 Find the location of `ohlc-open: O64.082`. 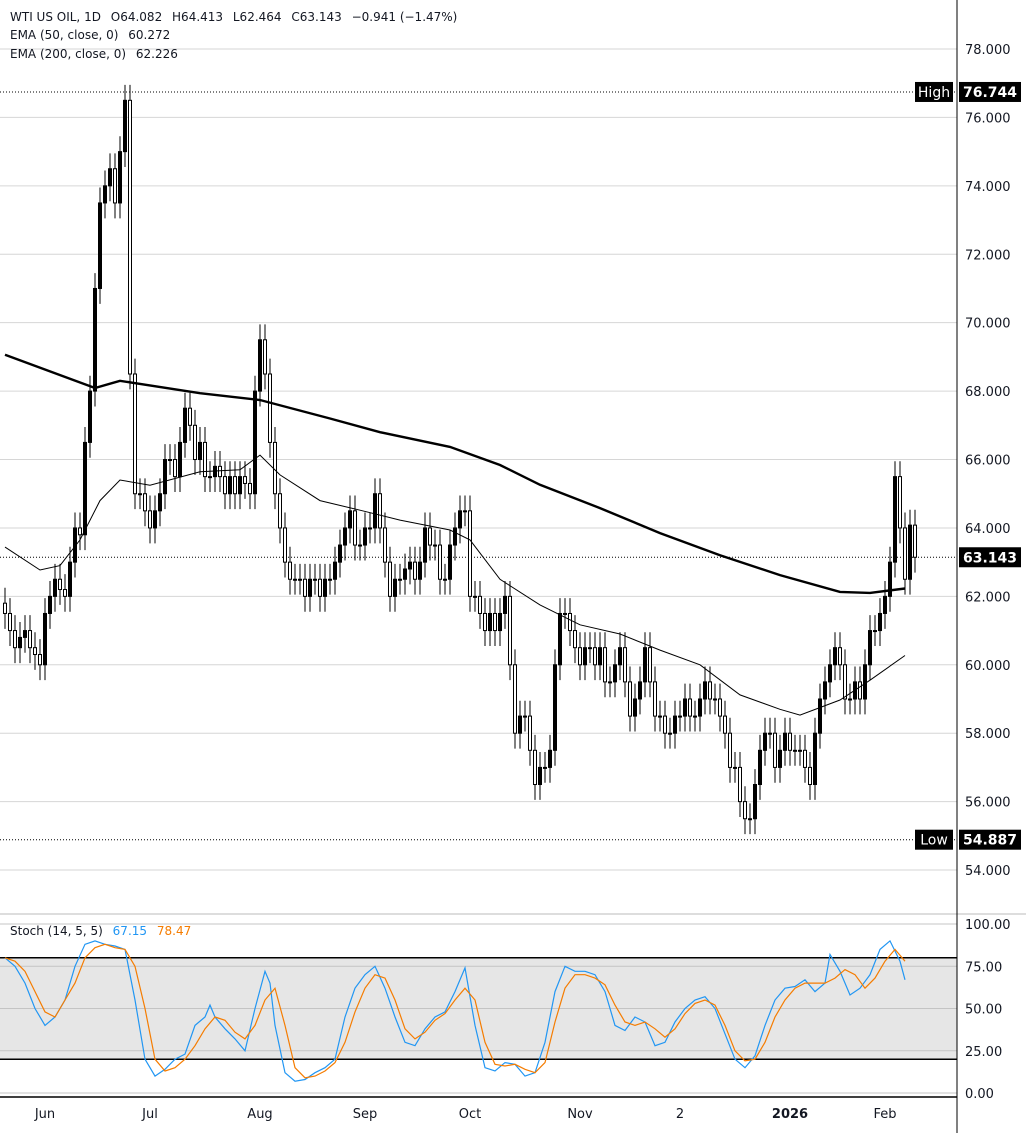

ohlc-open: O64.082 is located at coordinates (136, 17).